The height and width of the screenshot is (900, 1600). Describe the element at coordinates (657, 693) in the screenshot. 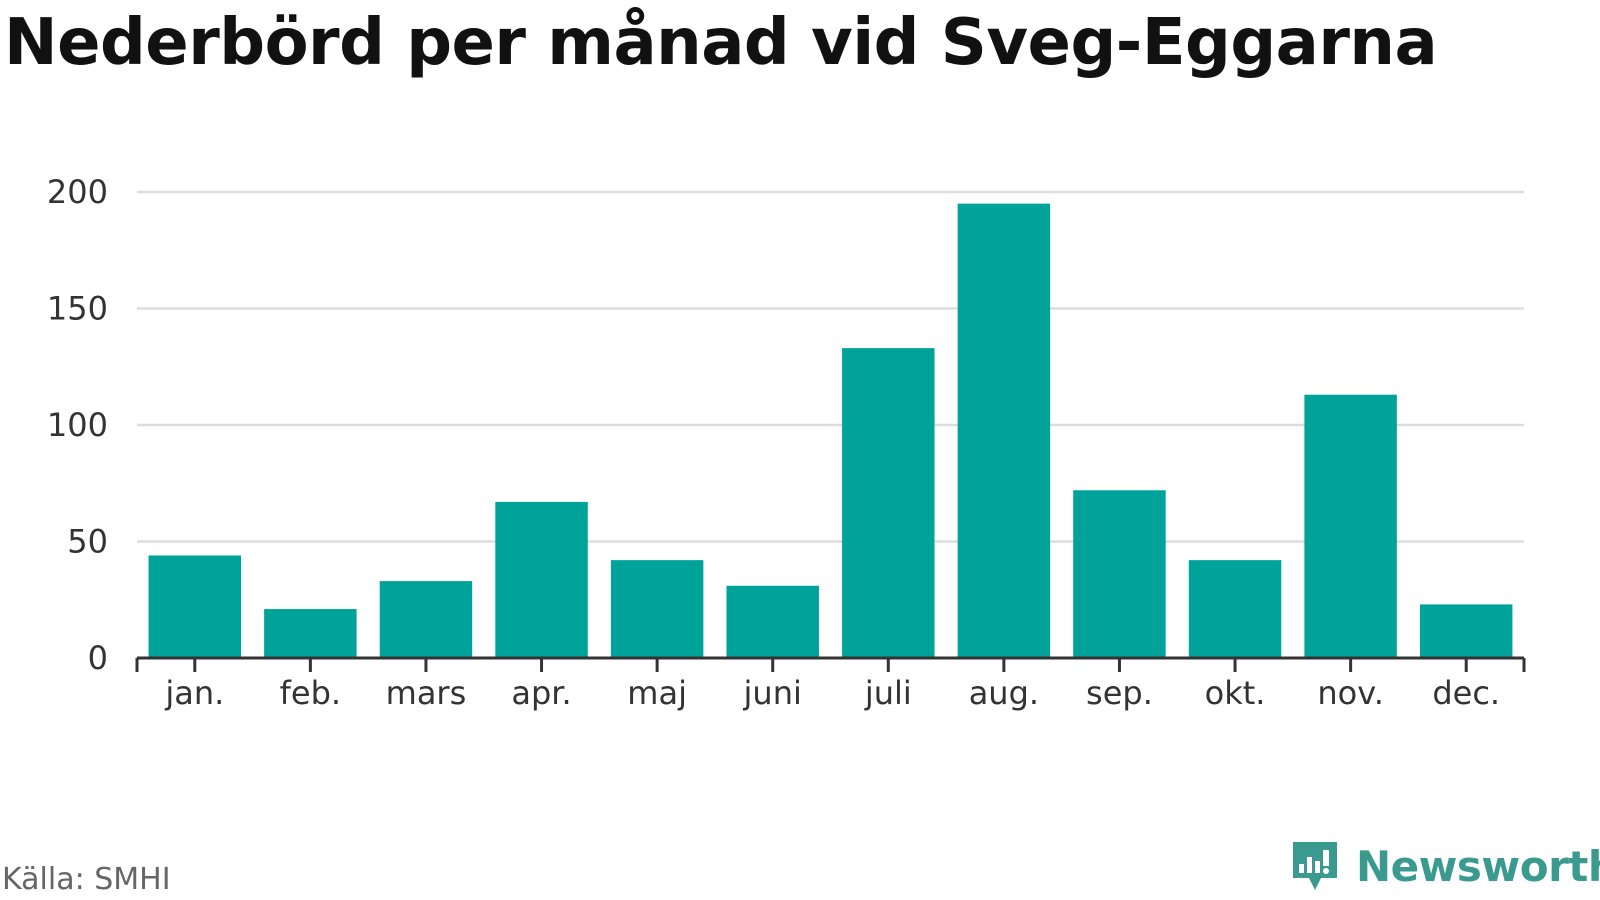

I see `x-tick-label: maj` at that location.